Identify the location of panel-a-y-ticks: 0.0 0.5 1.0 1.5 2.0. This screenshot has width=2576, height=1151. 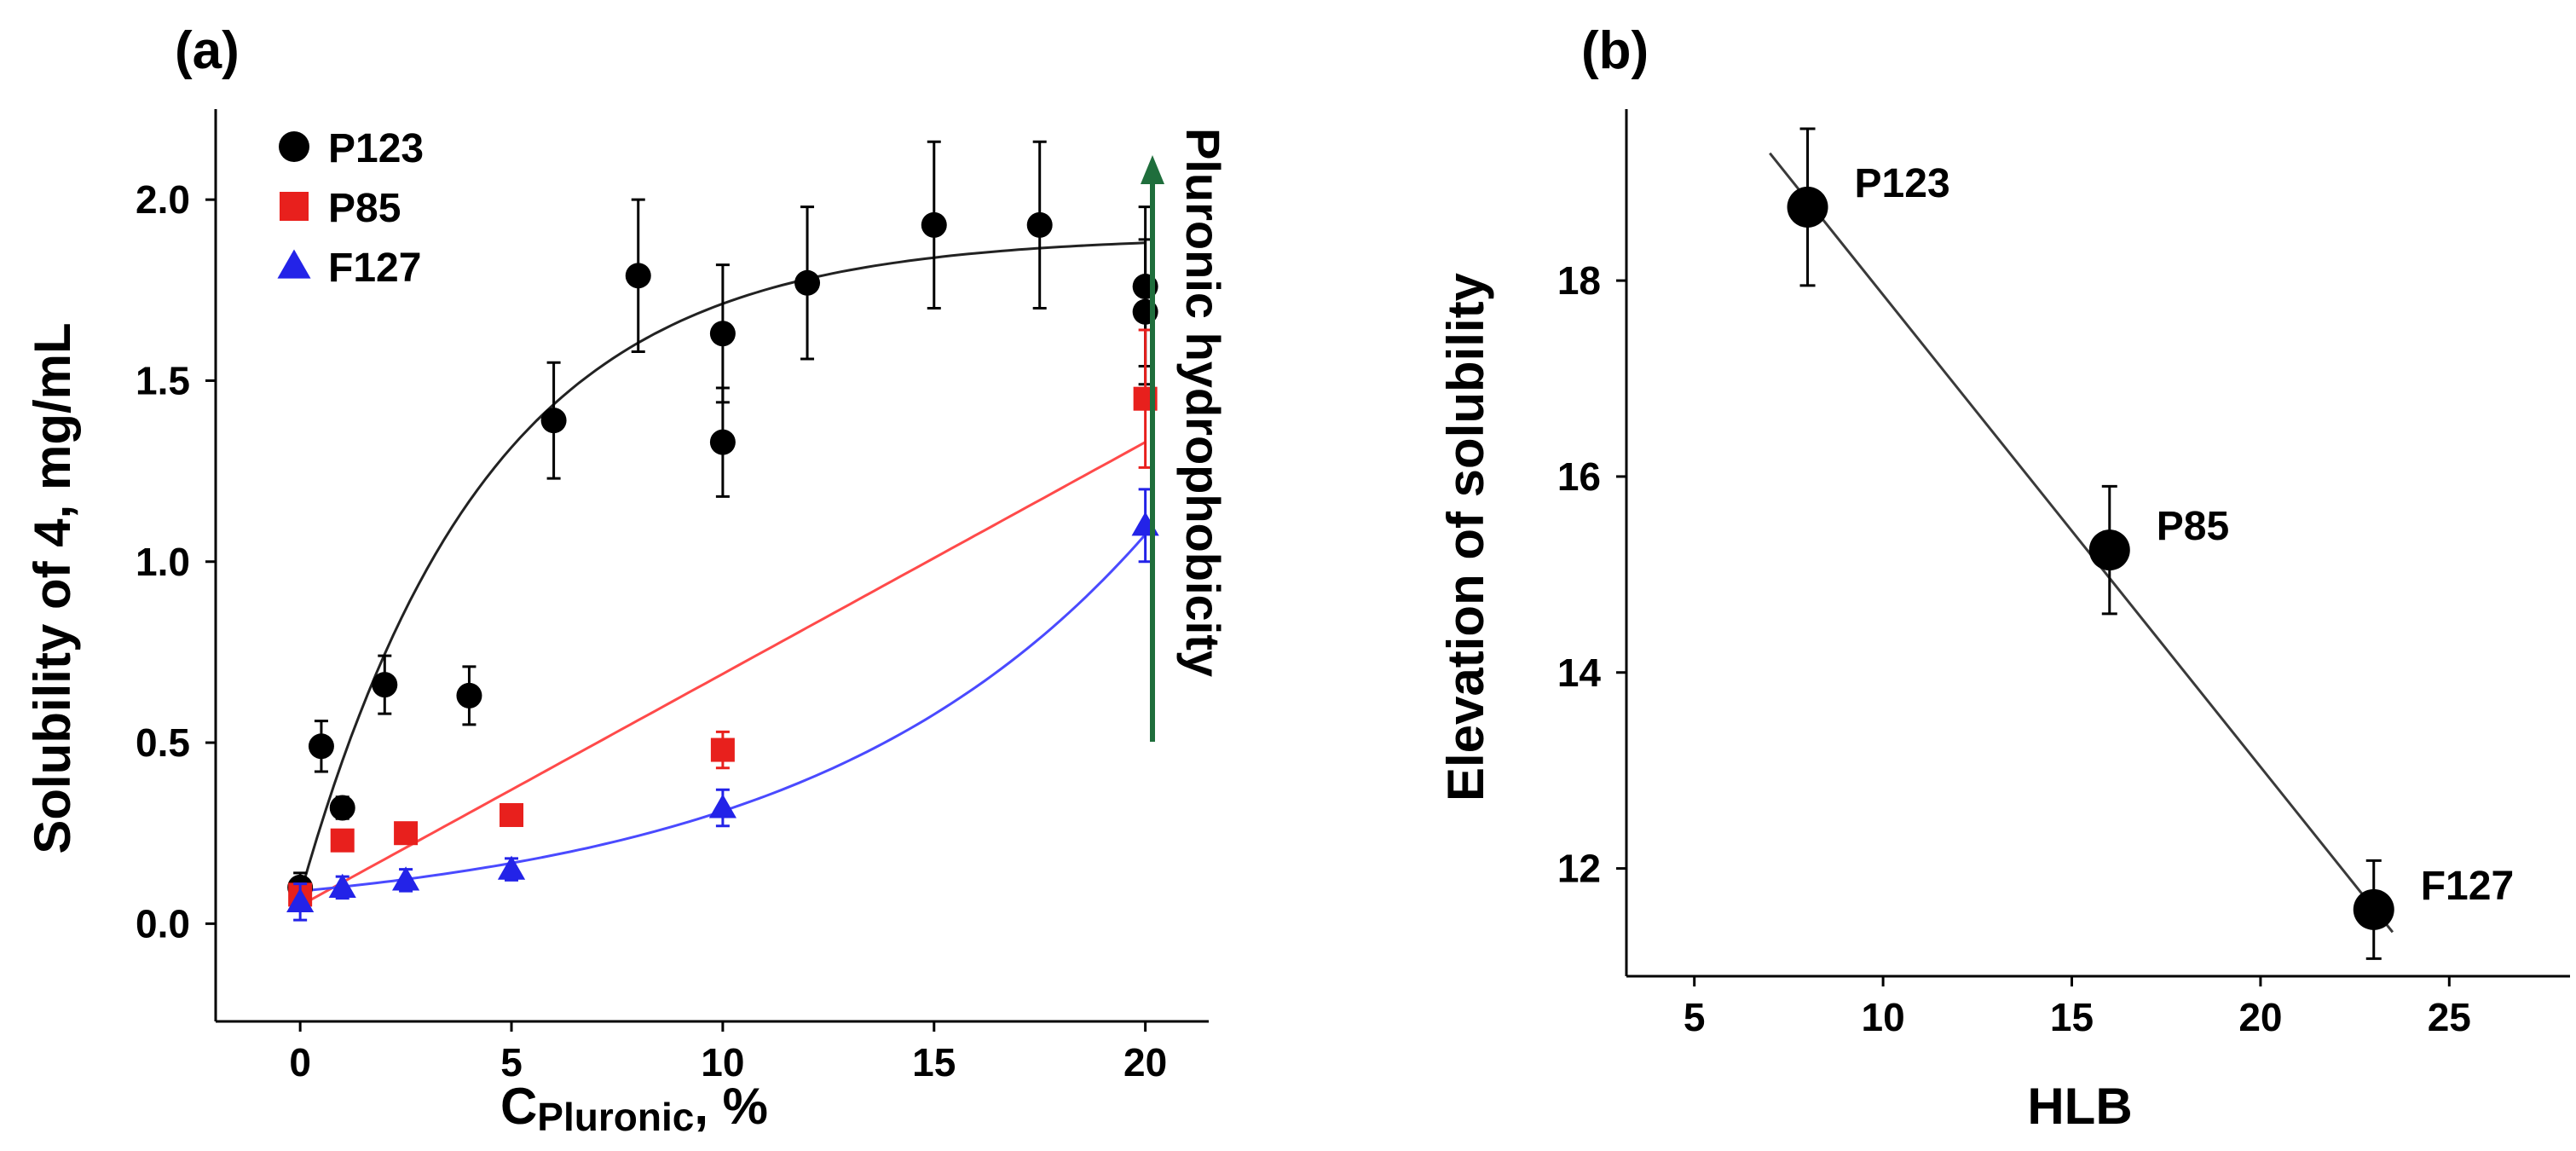
(176, 561).